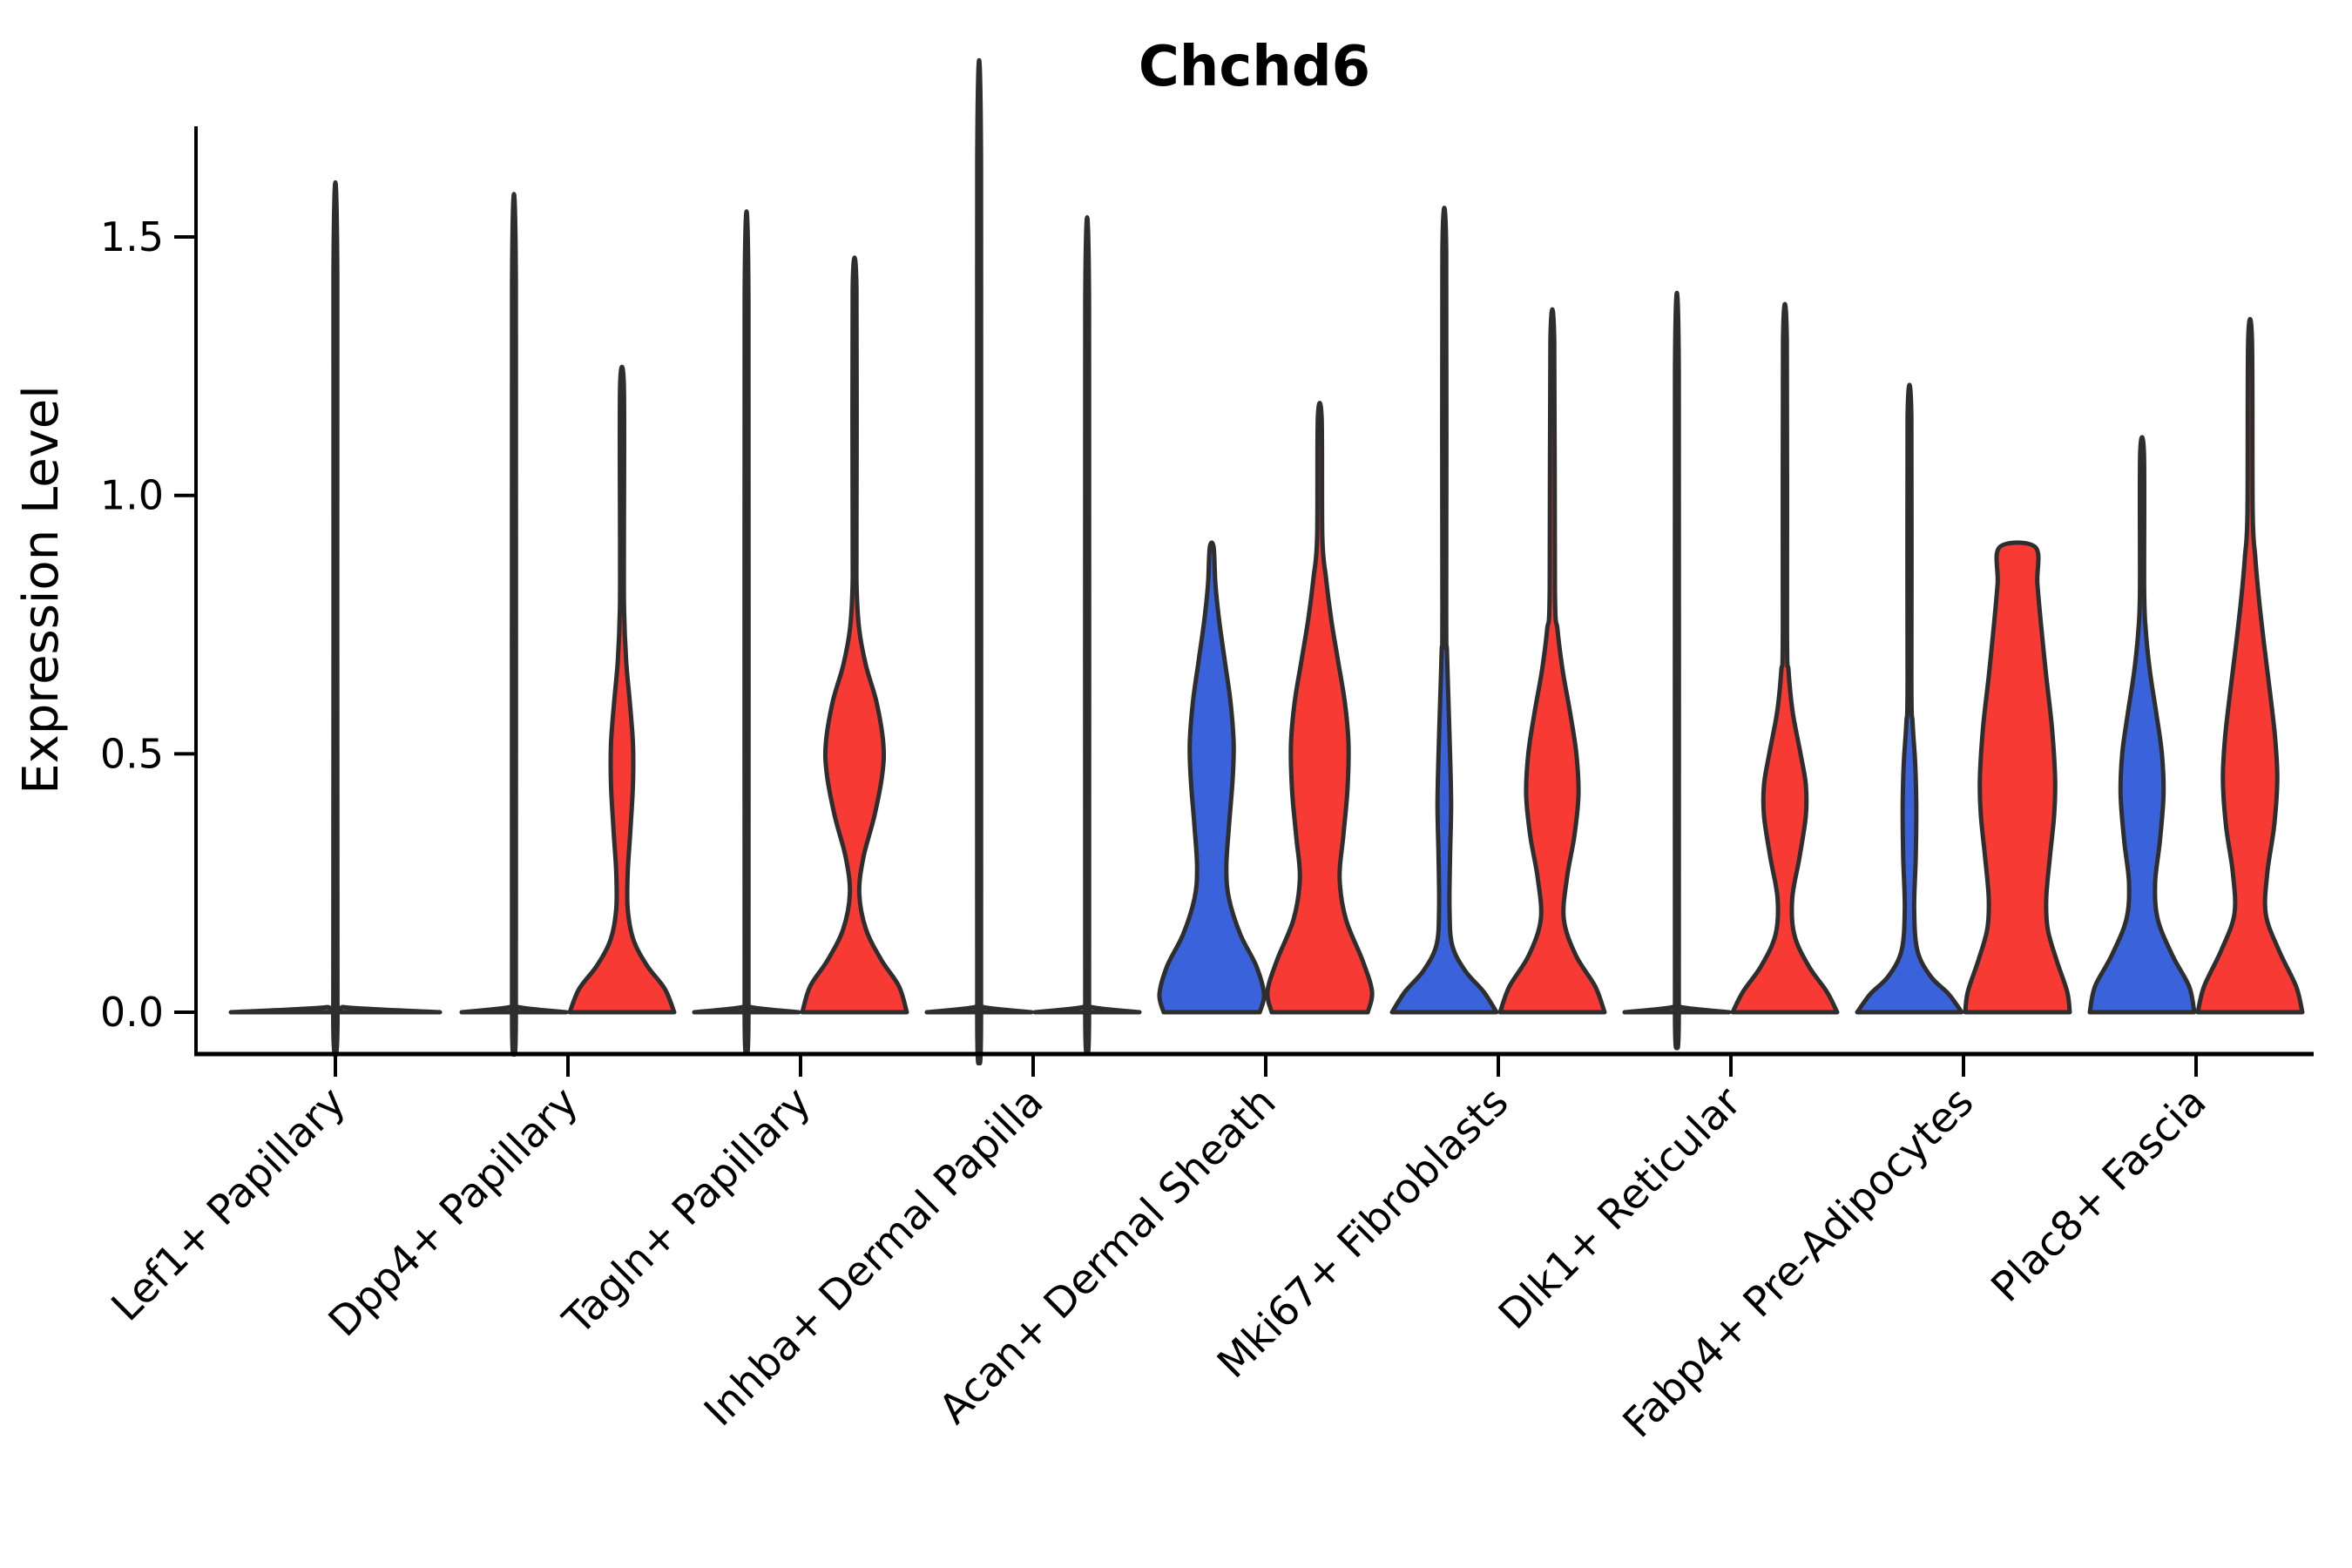  What do you see at coordinates (1254, 67) in the screenshot?
I see `chart-title: Chchd6` at bounding box center [1254, 67].